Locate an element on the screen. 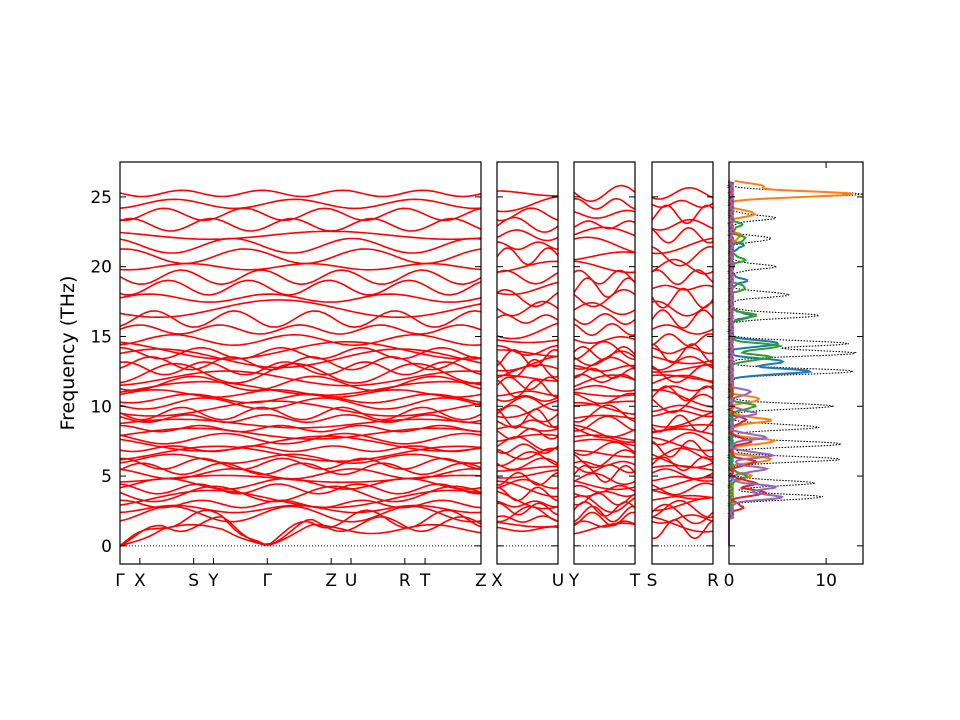  dos-frame is located at coordinates (796, 363).